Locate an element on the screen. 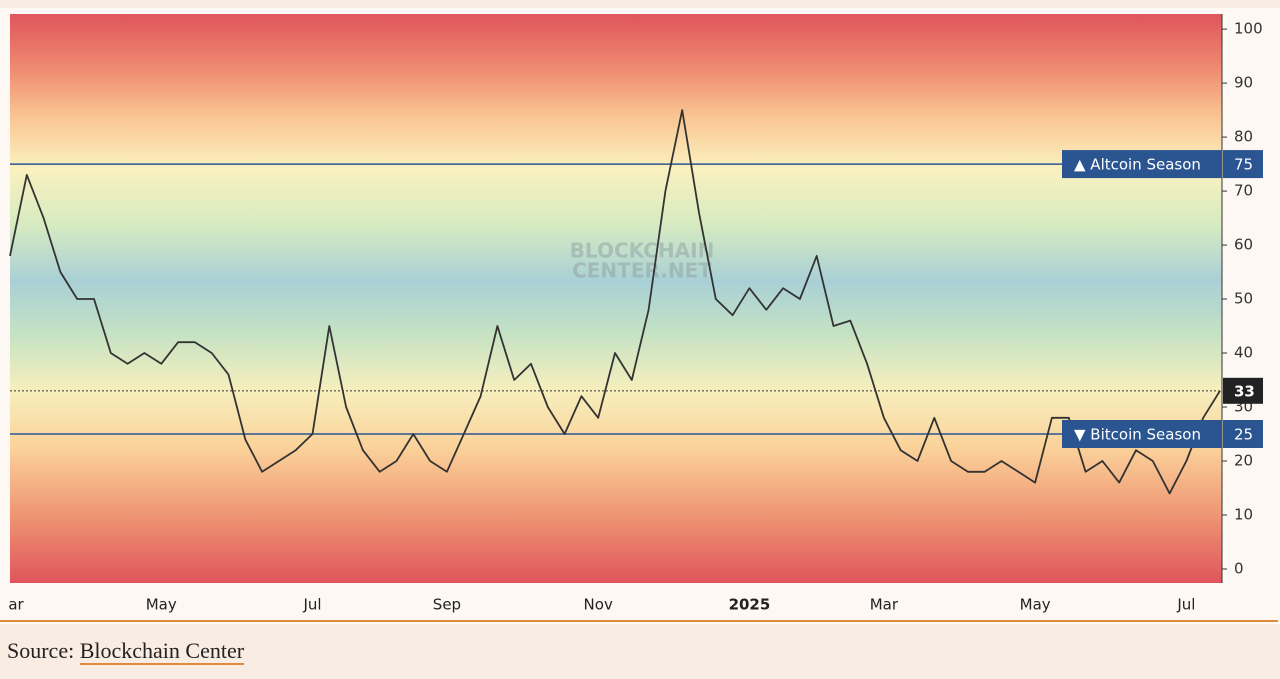 The width and height of the screenshot is (1280, 679). last-value-label: 33 is located at coordinates (1244, 391).